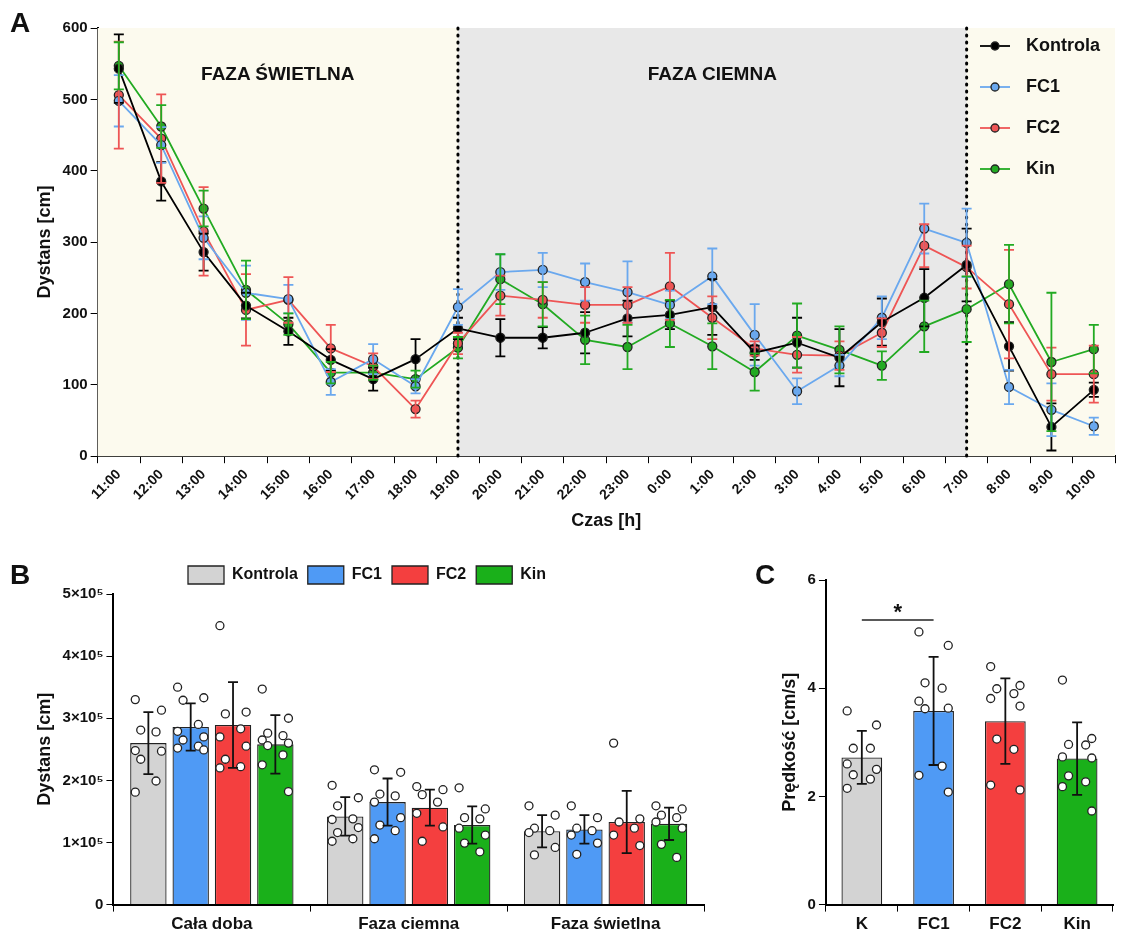  What do you see at coordinates (75, 98) in the screenshot?
I see `y-tick-label: 500` at bounding box center [75, 98].